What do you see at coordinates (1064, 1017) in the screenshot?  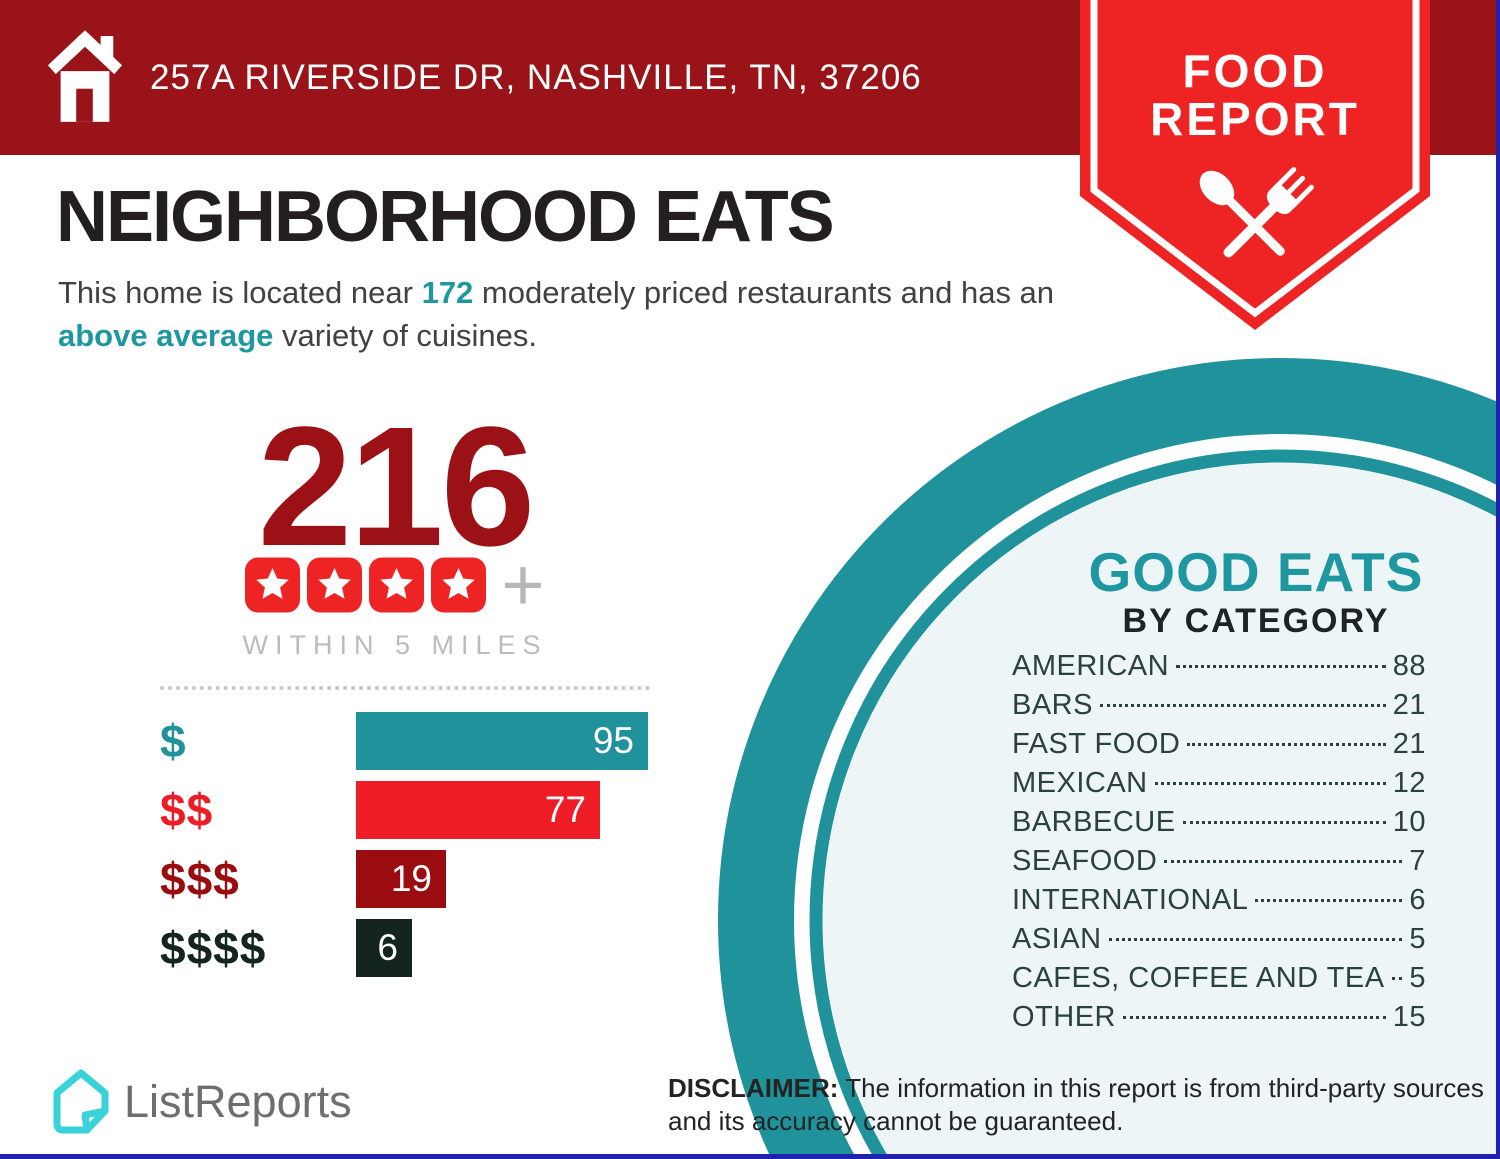 I see `category-label: OTHER` at bounding box center [1064, 1017].